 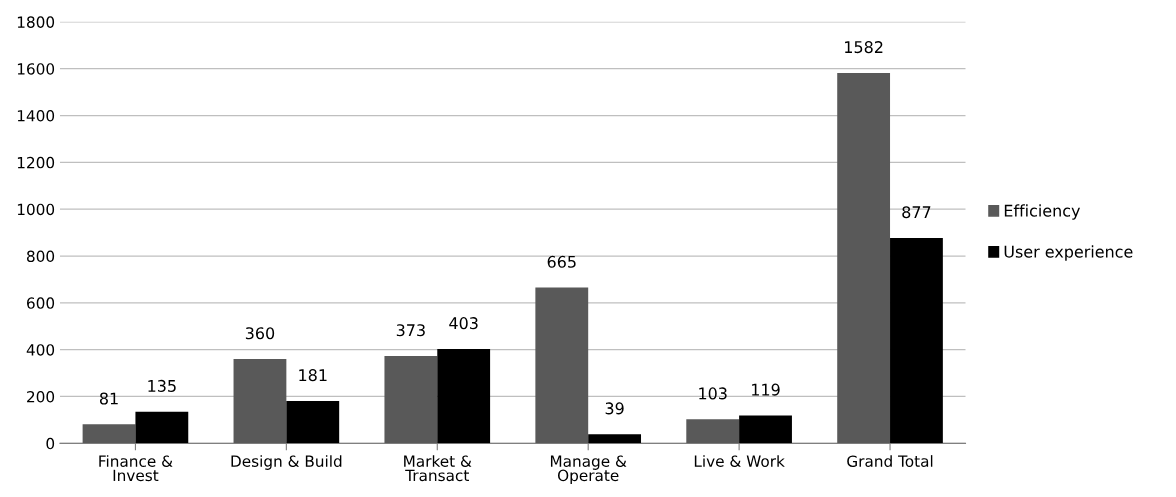 I want to click on legend-label: Efficiency, so click(x=1042, y=212).